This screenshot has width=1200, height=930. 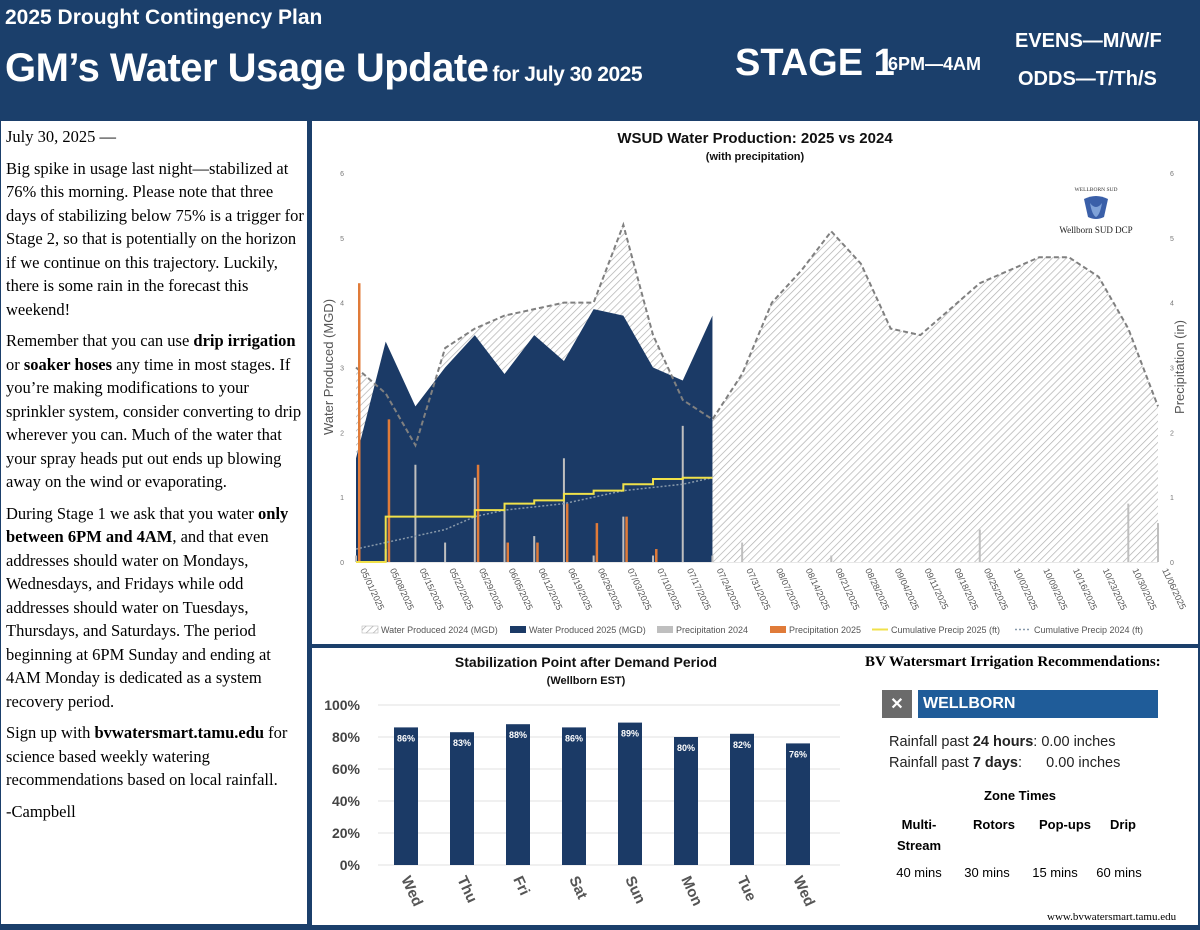 I want to click on zone-rotors: Rotors, so click(x=994, y=824).